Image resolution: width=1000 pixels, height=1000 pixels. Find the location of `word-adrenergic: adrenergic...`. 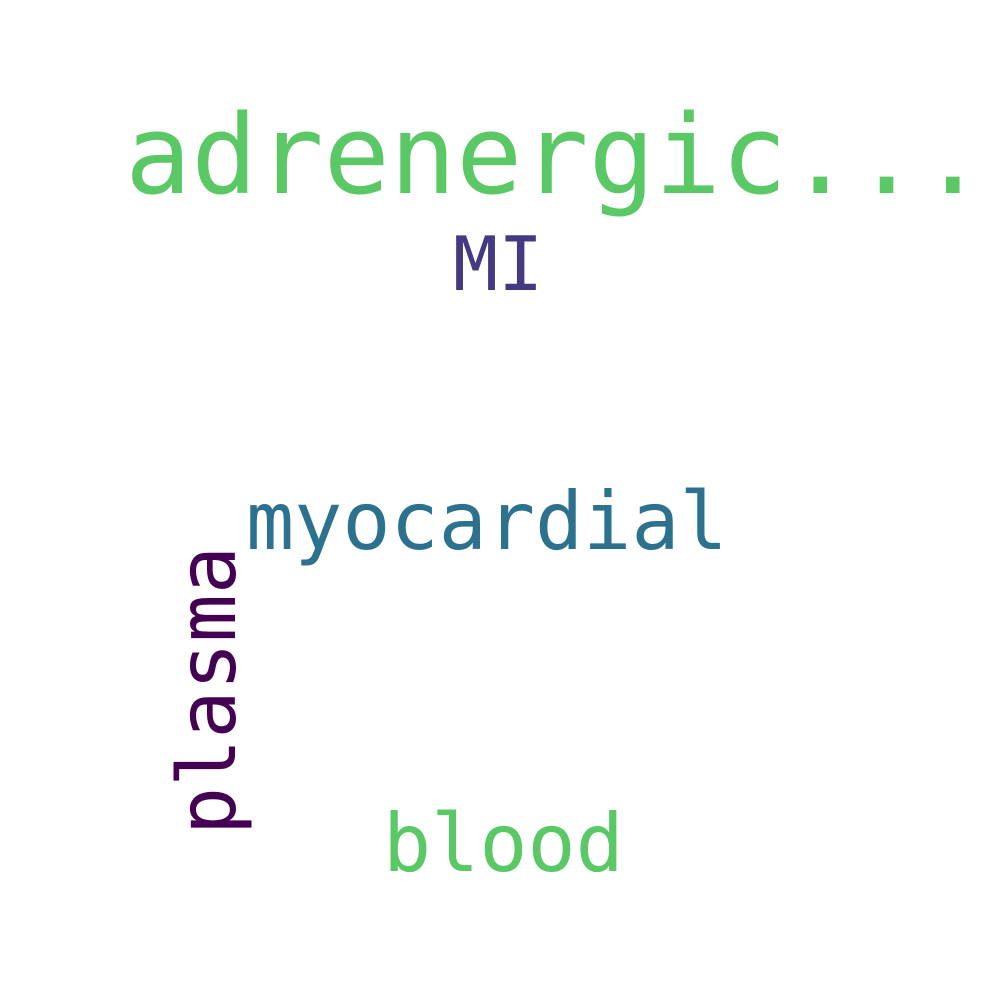

word-adrenergic: adrenergic... is located at coordinates (555, 155).